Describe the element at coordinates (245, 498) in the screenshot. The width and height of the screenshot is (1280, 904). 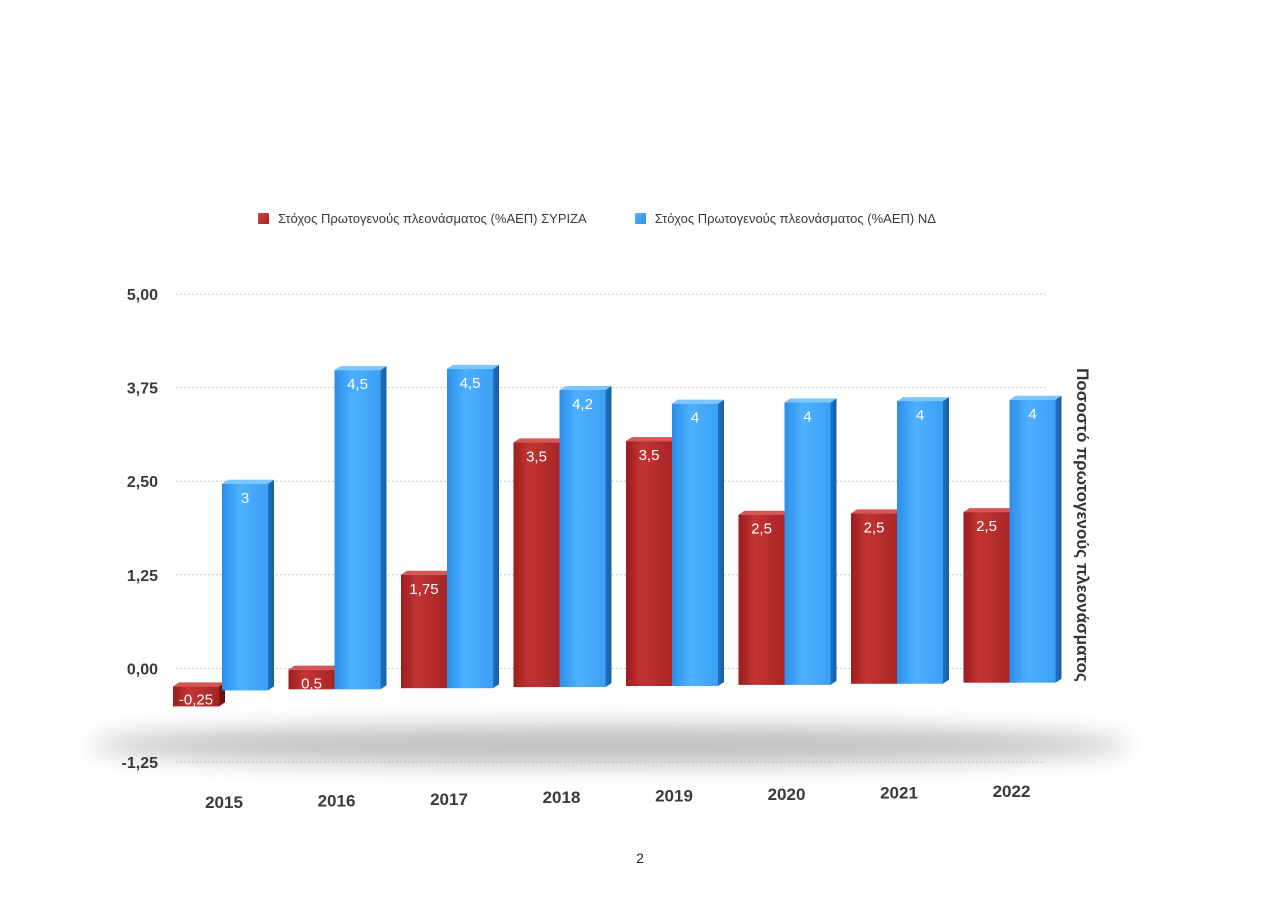
I see `data-label: 3` at that location.